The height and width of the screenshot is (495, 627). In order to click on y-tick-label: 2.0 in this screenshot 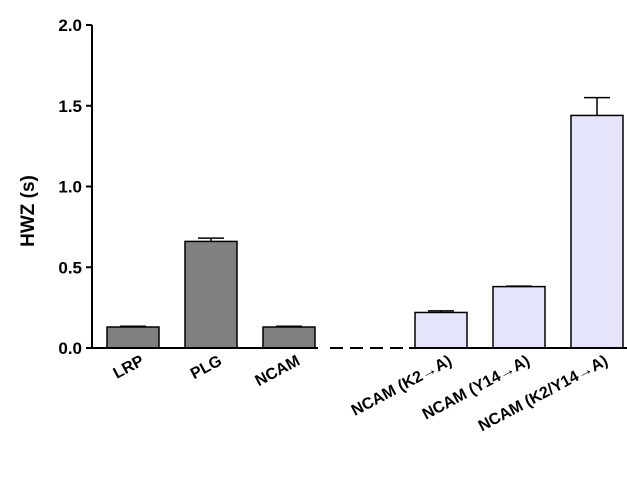, I will do `click(70, 25)`.